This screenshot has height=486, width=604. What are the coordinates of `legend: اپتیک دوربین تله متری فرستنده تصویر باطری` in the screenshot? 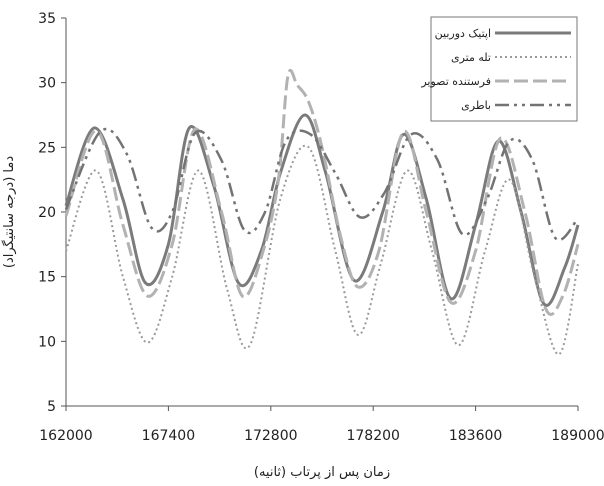 It's located at (499, 69).